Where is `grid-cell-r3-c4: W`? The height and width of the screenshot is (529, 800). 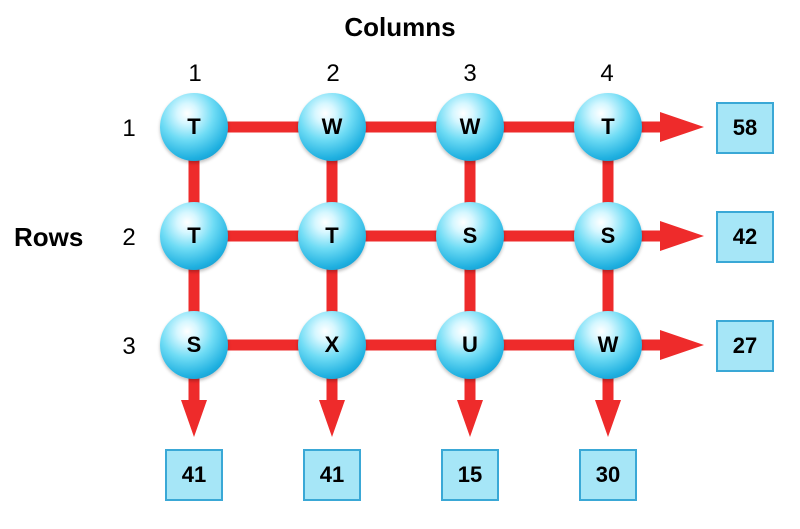 grid-cell-r3-c4: W is located at coordinates (608, 345).